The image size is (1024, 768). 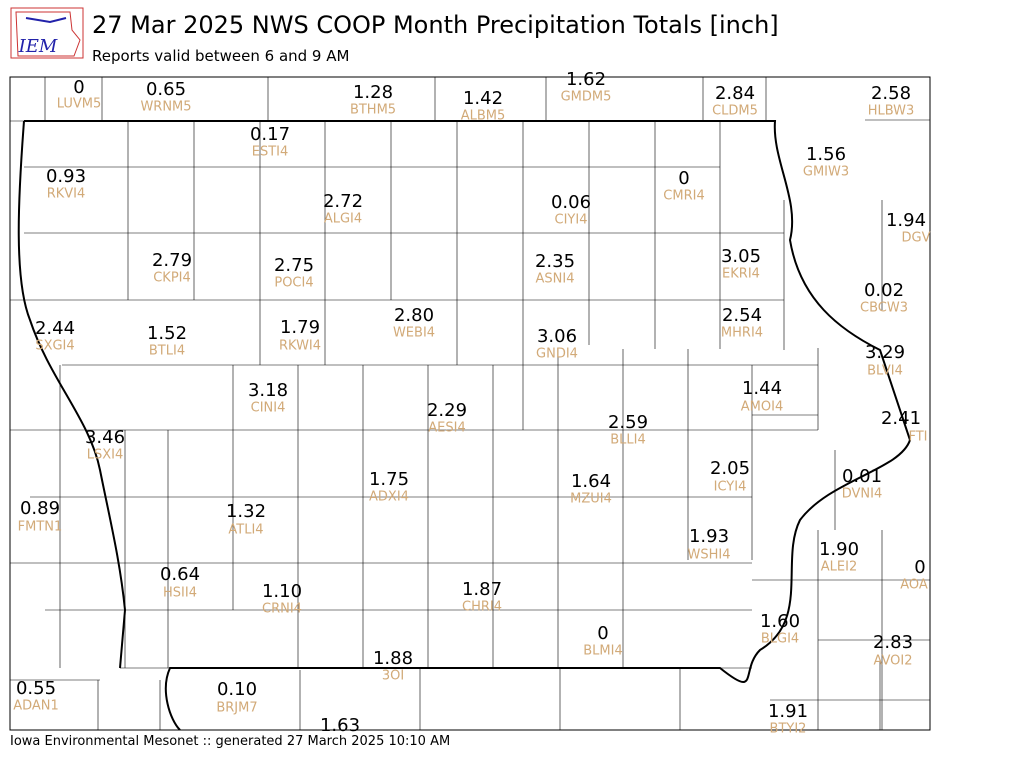 I want to click on station-value: 0.93, so click(x=66, y=176).